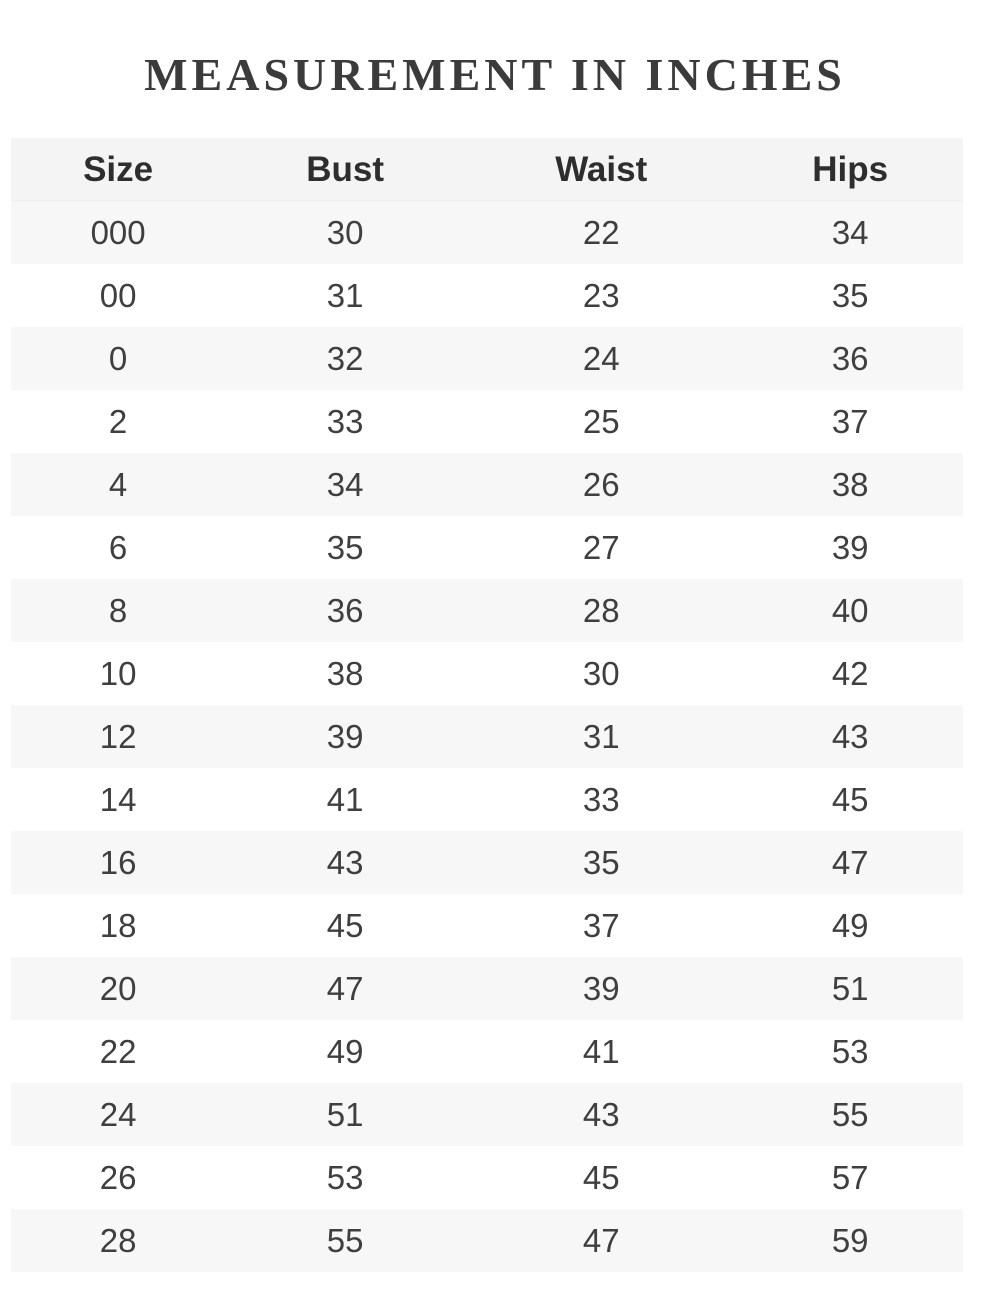 The image size is (986, 1301). What do you see at coordinates (601, 673) in the screenshot?
I see `cell-waist: 30` at bounding box center [601, 673].